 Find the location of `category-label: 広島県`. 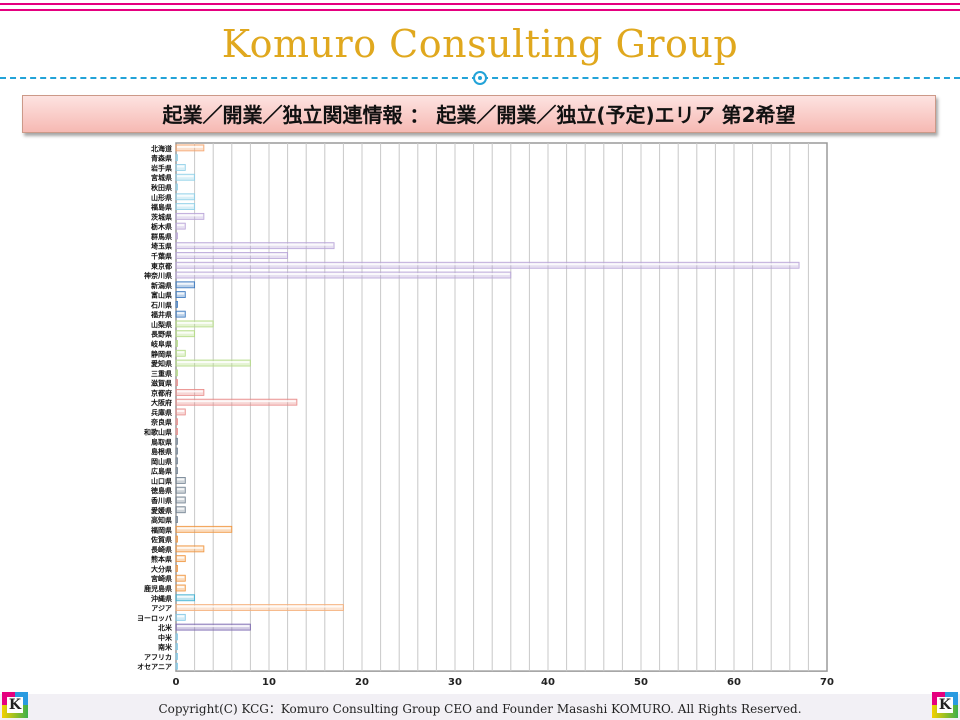

category-label: 広島県 is located at coordinates (161, 471).